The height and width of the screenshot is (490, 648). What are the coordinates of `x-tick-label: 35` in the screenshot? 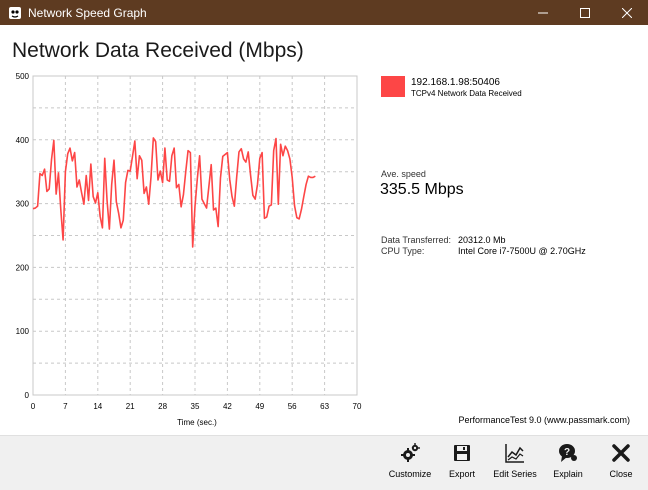 It's located at (195, 406).